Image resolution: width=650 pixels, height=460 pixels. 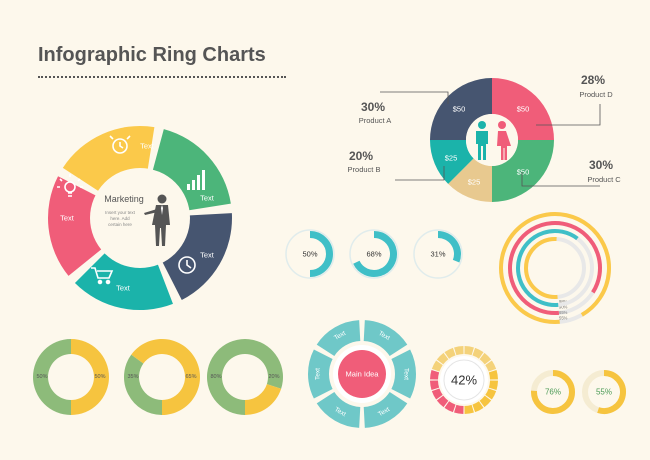 I want to click on concentric-ring-label: 65%, so click(x=563, y=312).